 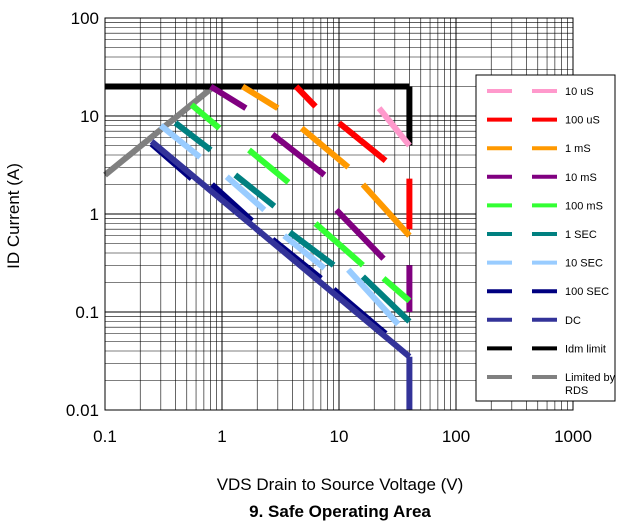 I want to click on y-tick-label: 100, so click(x=85, y=18).